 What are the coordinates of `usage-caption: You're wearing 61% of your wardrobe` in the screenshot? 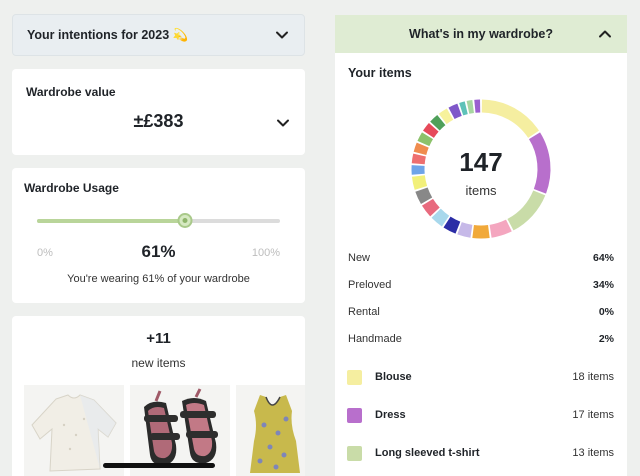 It's located at (158, 279).